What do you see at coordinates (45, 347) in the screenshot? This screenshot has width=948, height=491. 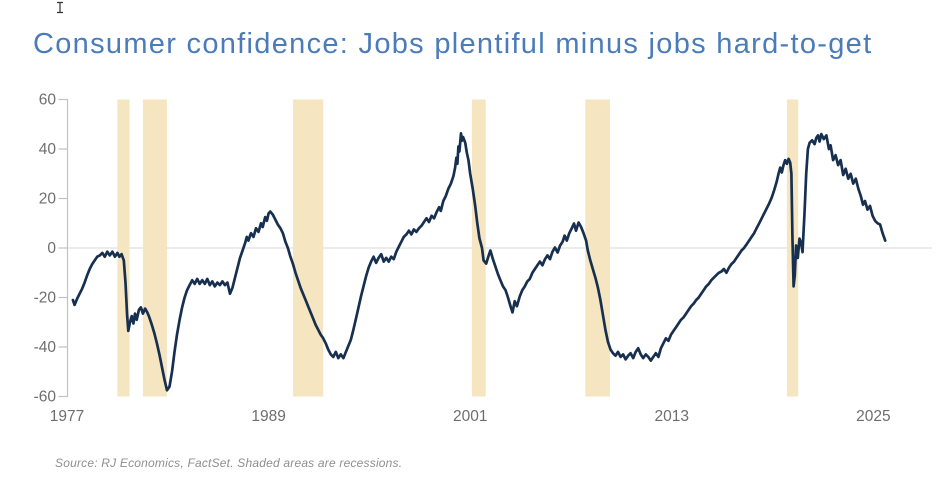 I see `y-axis-tick-label: -40` at bounding box center [45, 347].